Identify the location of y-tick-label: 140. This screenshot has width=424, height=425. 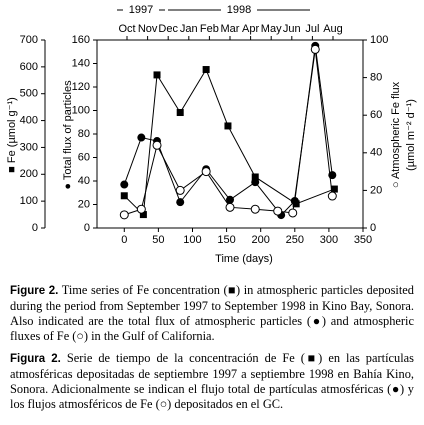
(81, 63).